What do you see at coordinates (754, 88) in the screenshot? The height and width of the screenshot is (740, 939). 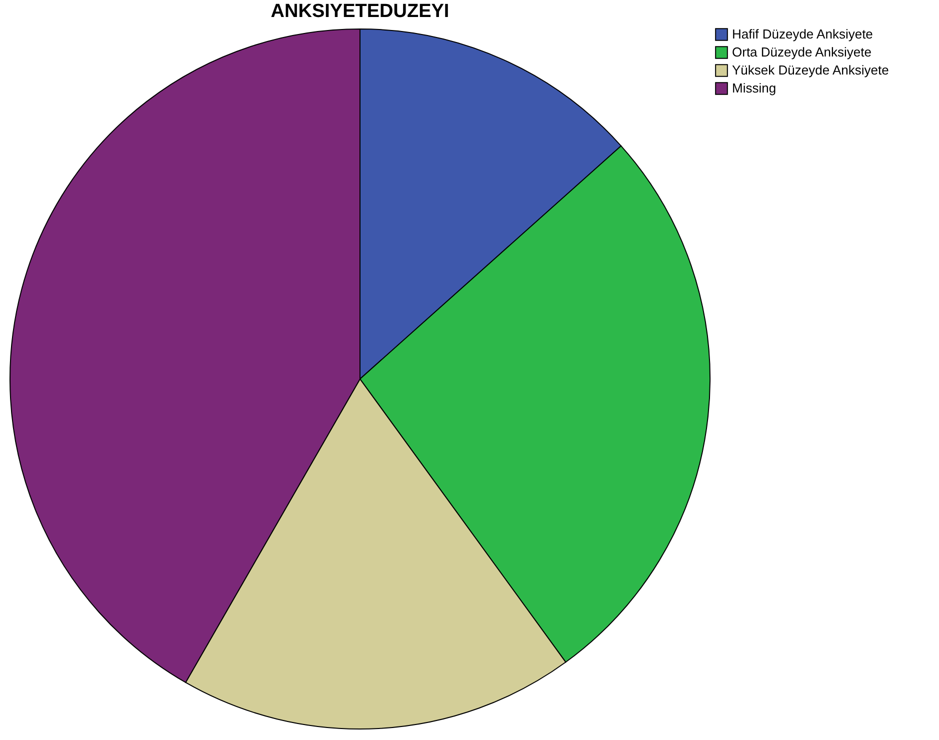 I see `legend-label: Missing` at bounding box center [754, 88].